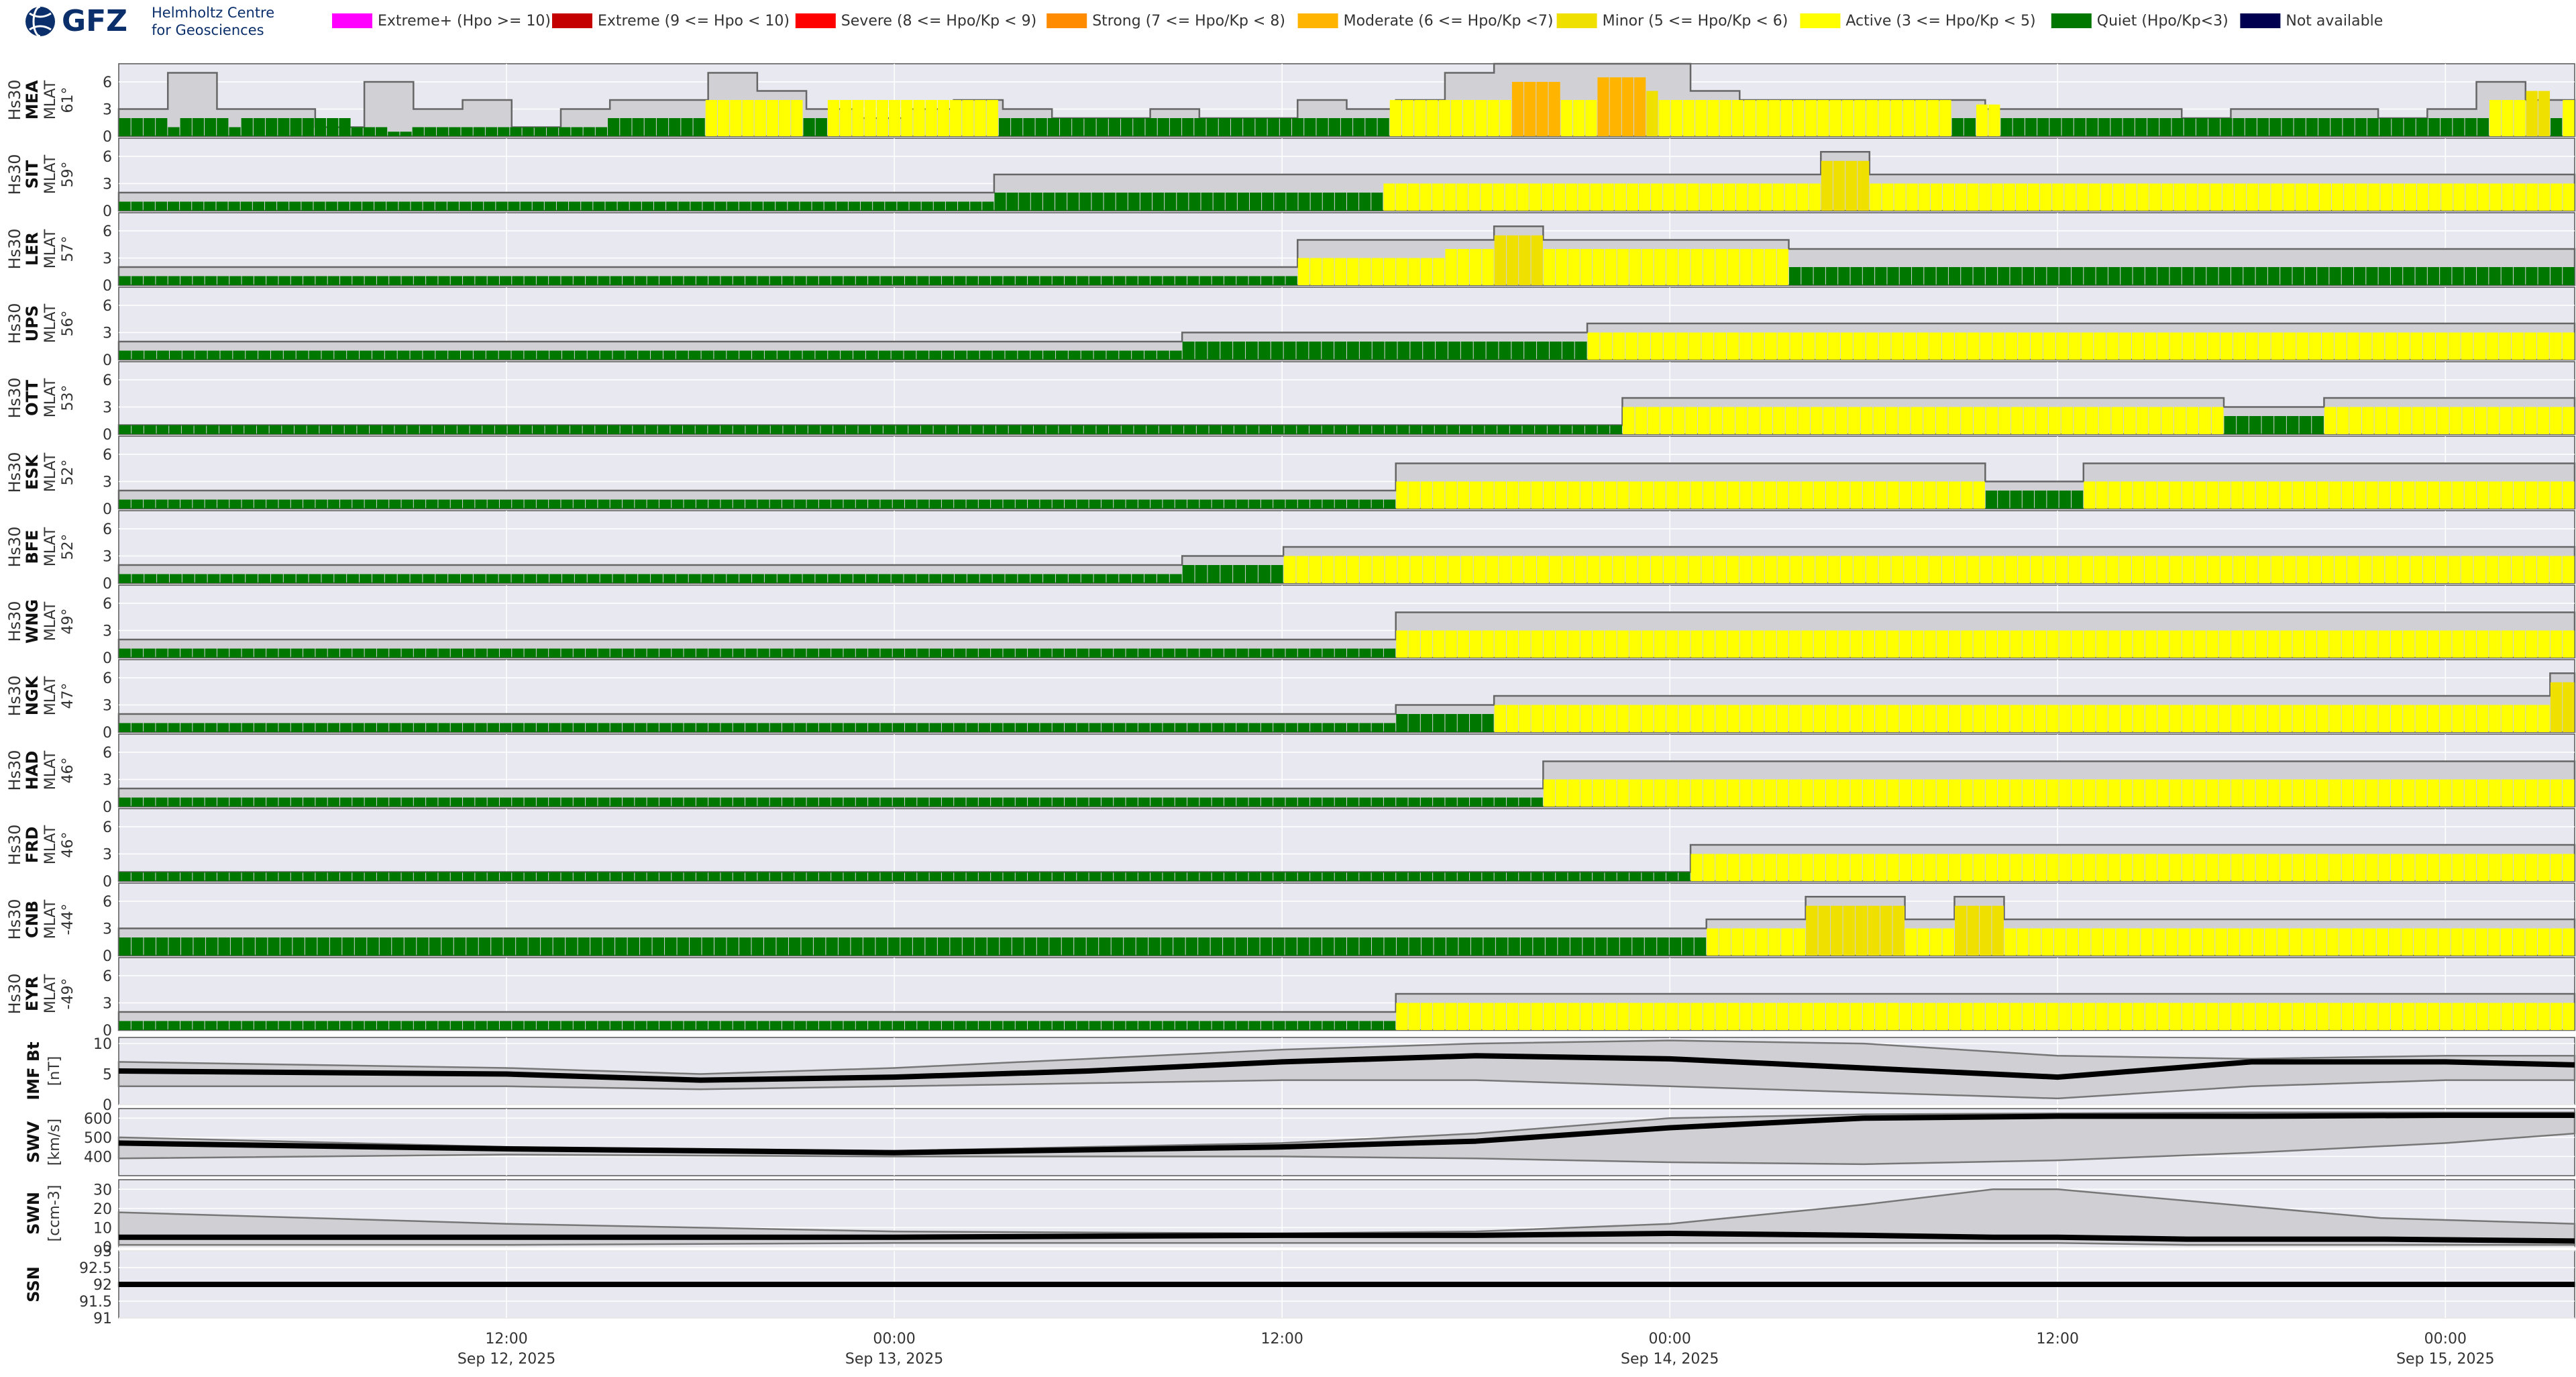 The height and width of the screenshot is (1377, 2576). I want to click on y-tick-label: 10, so click(102, 1228).